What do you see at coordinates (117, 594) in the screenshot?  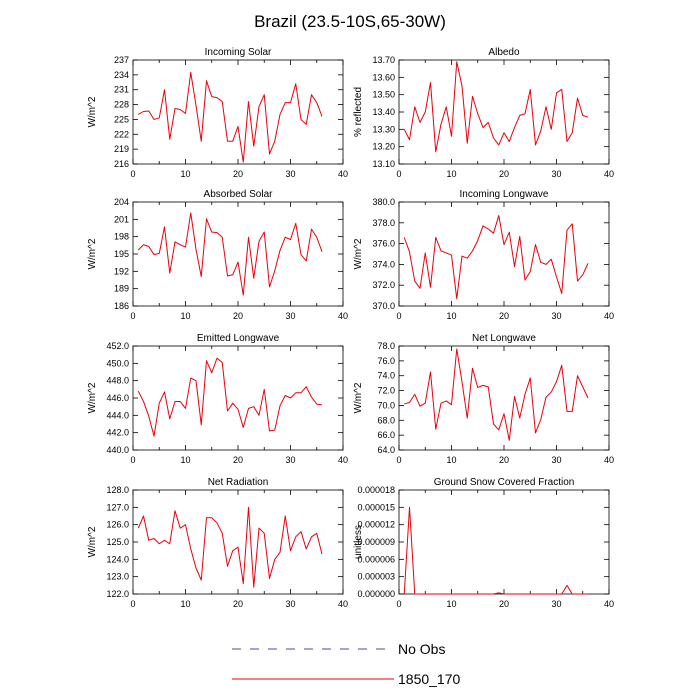 I see `y-tick-label: 122.0` at bounding box center [117, 594].